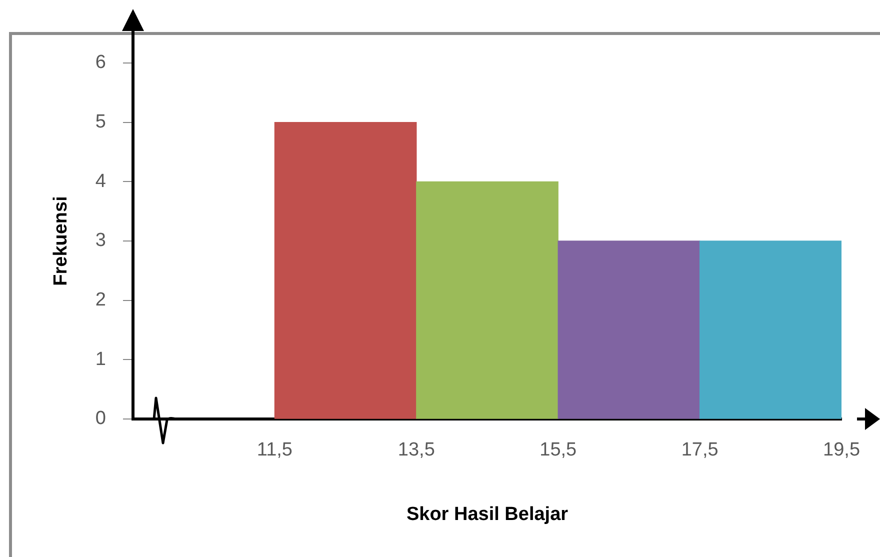 The image size is (880, 557). What do you see at coordinates (100, 181) in the screenshot?
I see `y-tick-label: 4` at bounding box center [100, 181].